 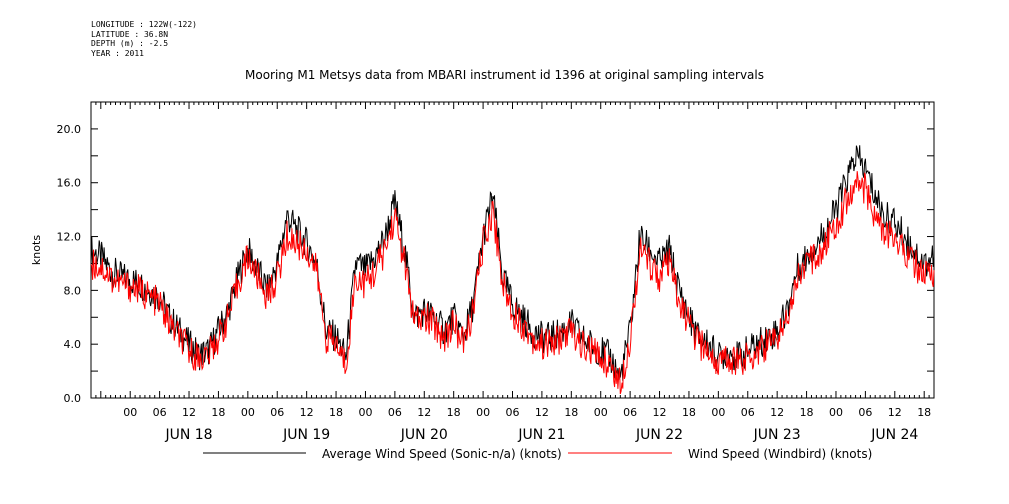 I want to click on x-day-label: JUN 22, so click(x=659, y=435).